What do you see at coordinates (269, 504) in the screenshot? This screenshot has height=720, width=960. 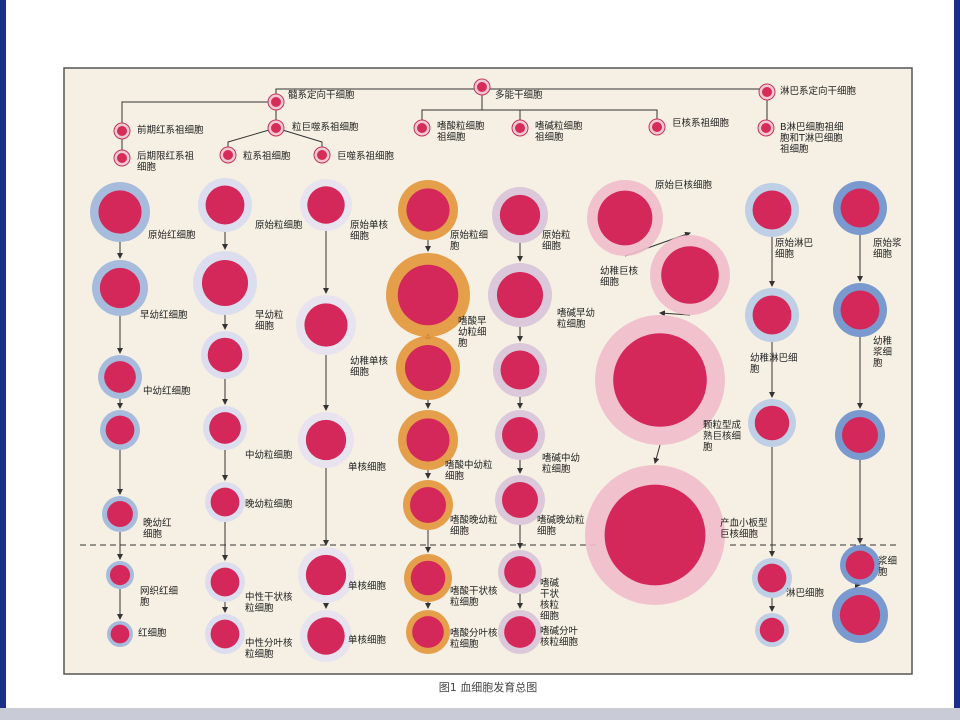 I see `cell-label: 晚幼粒细胞` at bounding box center [269, 504].